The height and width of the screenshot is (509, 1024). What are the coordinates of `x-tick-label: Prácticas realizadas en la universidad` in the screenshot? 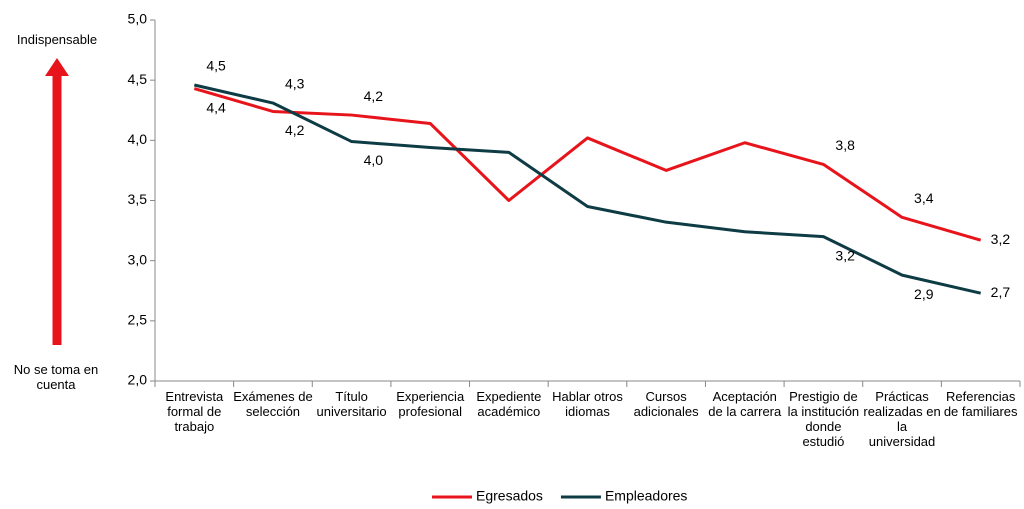 It's located at (902, 419).